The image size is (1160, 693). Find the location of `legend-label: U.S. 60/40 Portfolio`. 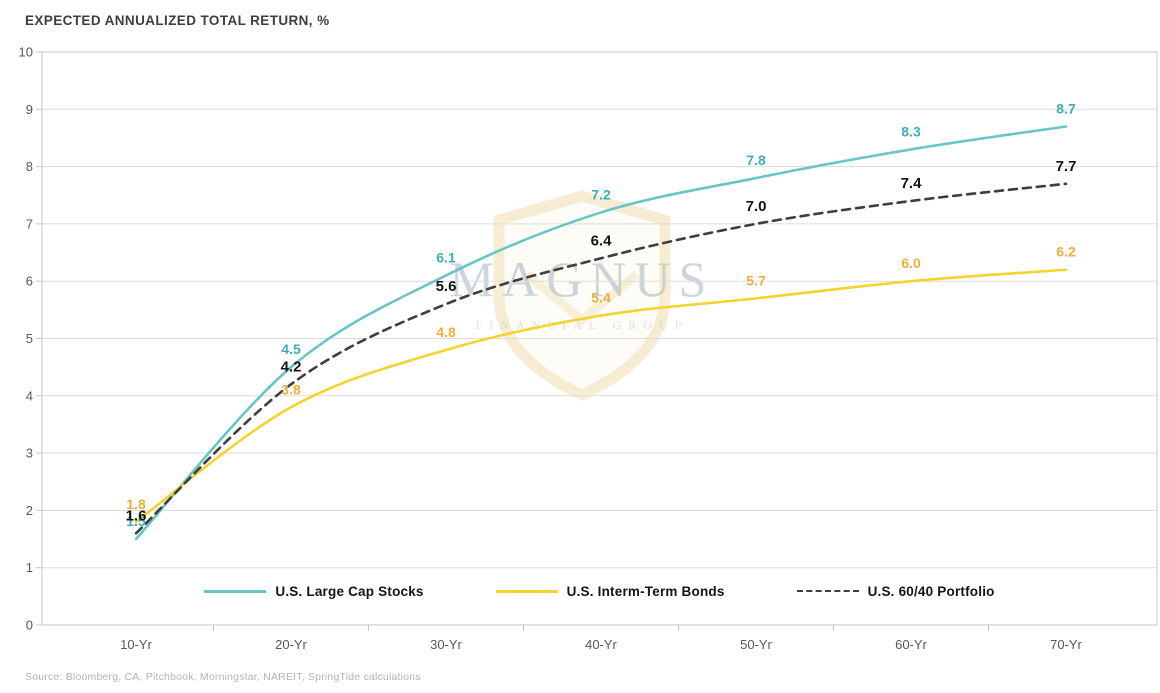

legend-label: U.S. 60/40 Portfolio is located at coordinates (931, 591).